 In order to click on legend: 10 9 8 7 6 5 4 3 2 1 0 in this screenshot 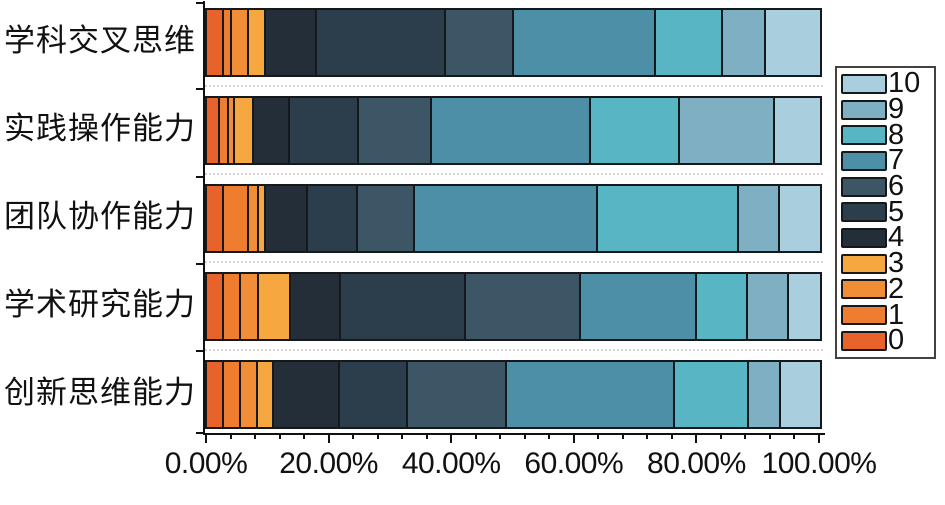, I will do `click(885, 212)`.